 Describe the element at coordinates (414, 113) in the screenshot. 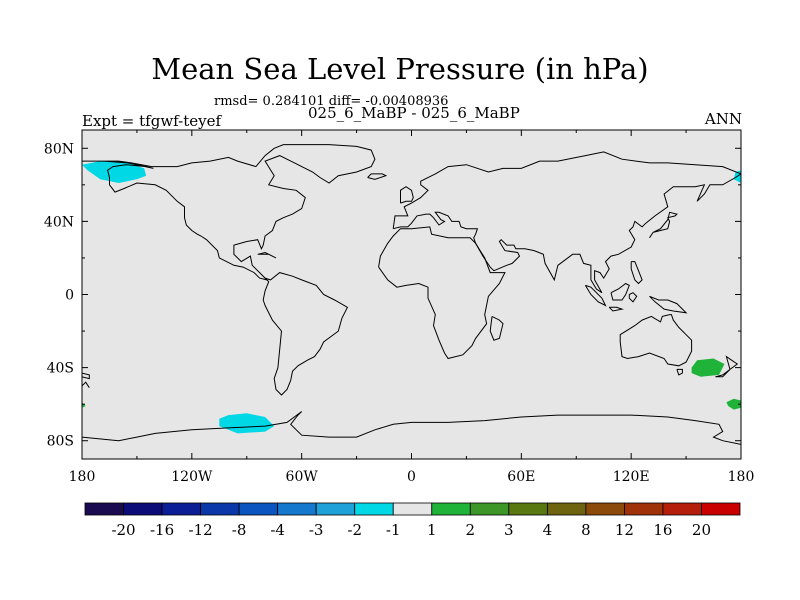

I see `chart-subtitle: 025_6_MaBP - 025_6_MaBP` at that location.